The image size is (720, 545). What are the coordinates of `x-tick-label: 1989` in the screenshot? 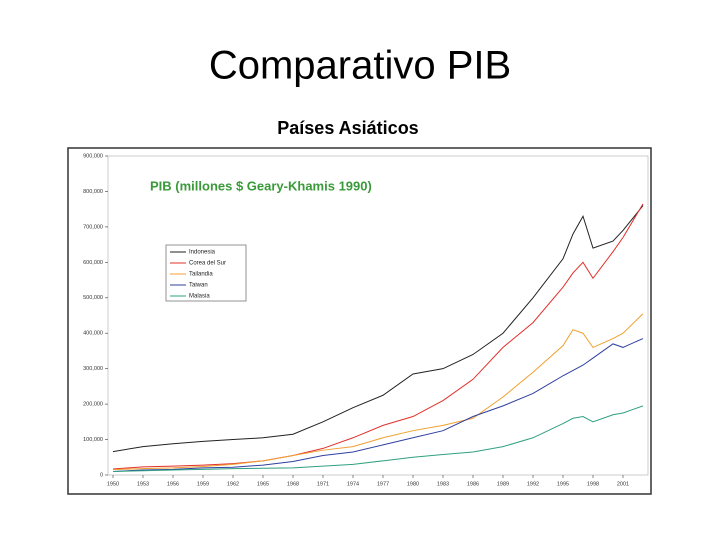 It's located at (503, 484).